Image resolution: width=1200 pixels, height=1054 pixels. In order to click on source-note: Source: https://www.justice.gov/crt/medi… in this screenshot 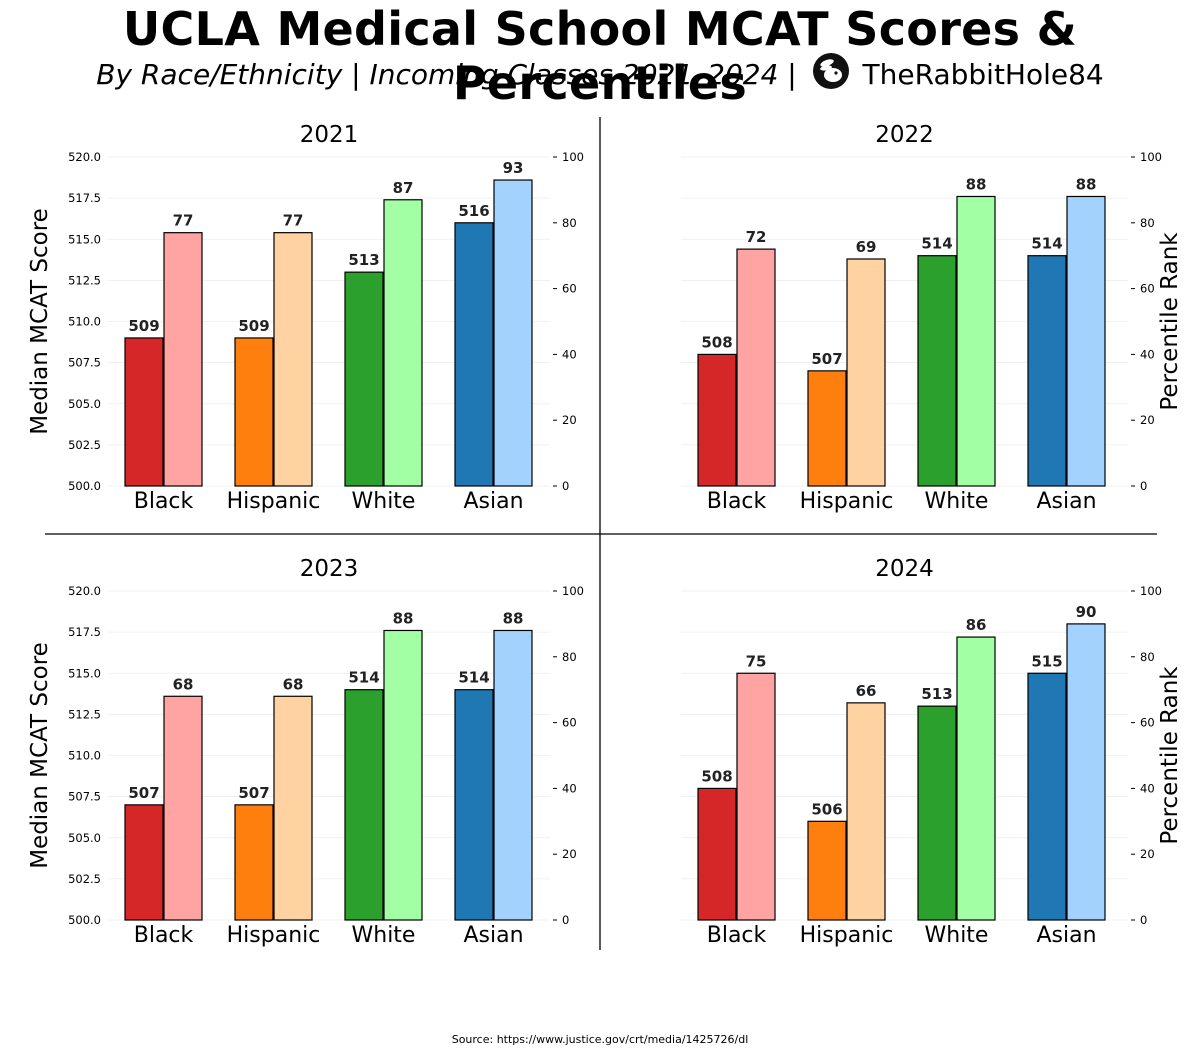, I will do `click(600, 1039)`.